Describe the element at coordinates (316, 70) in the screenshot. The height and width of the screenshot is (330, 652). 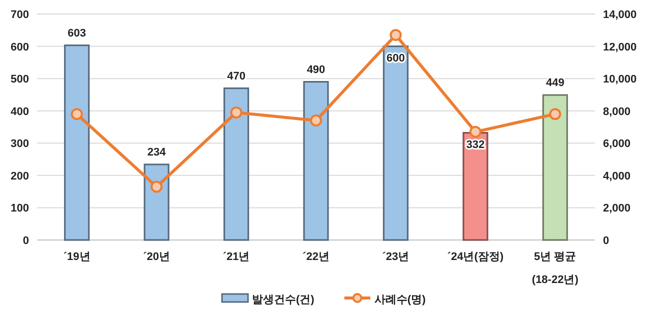
I see `data-label: 490` at that location.